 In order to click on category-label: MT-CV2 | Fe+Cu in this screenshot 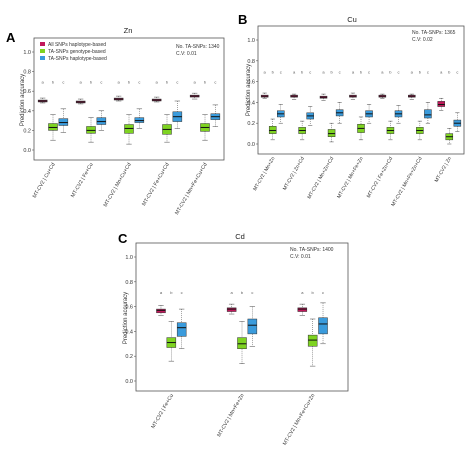, I will do `click(82, 180)`.